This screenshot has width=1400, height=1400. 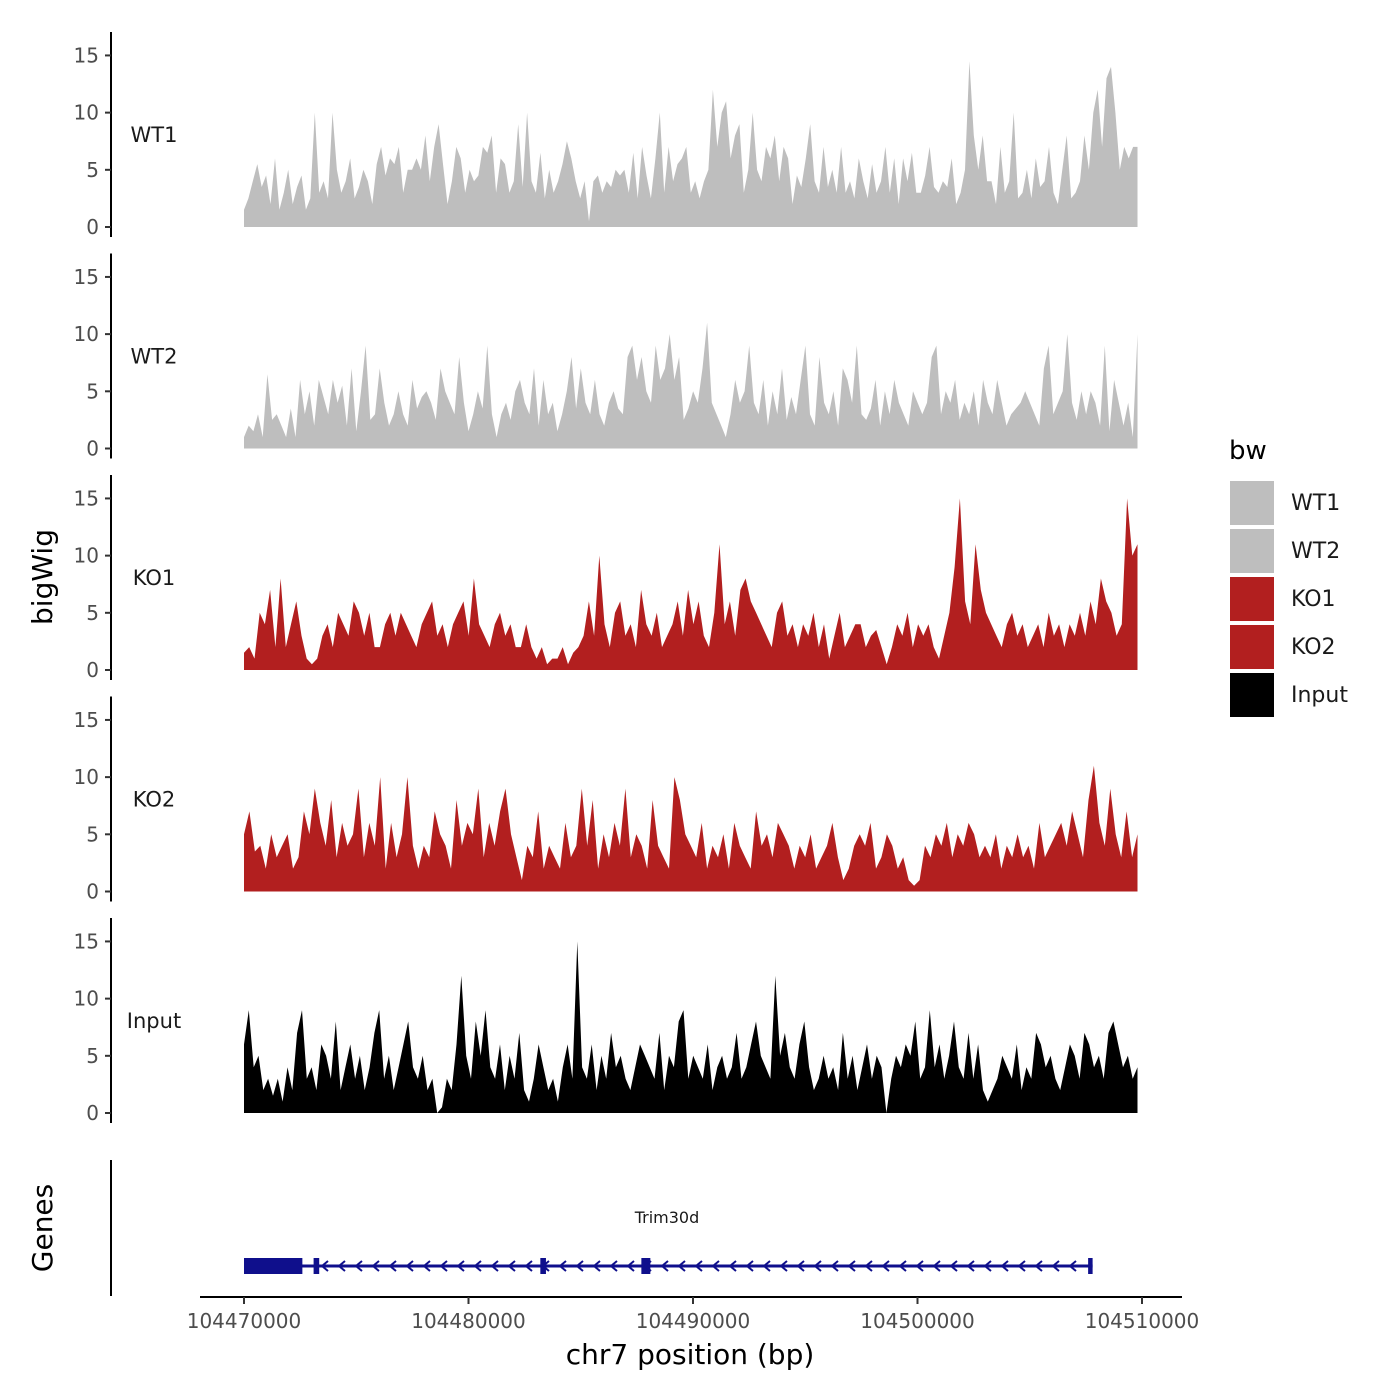 What do you see at coordinates (244, 1321) in the screenshot?
I see `x-tick-label: 104470000` at bounding box center [244, 1321].